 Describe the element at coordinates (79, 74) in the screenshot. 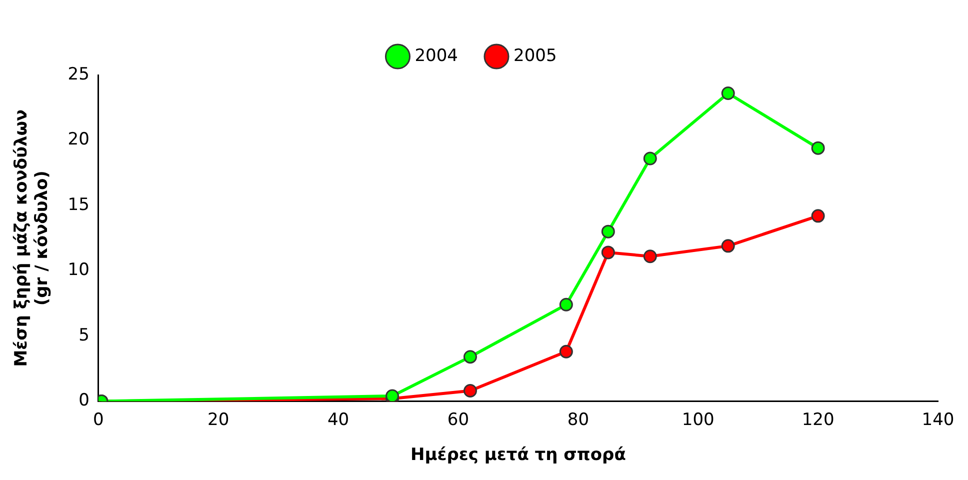

I see `y-tick-label: 25` at that location.